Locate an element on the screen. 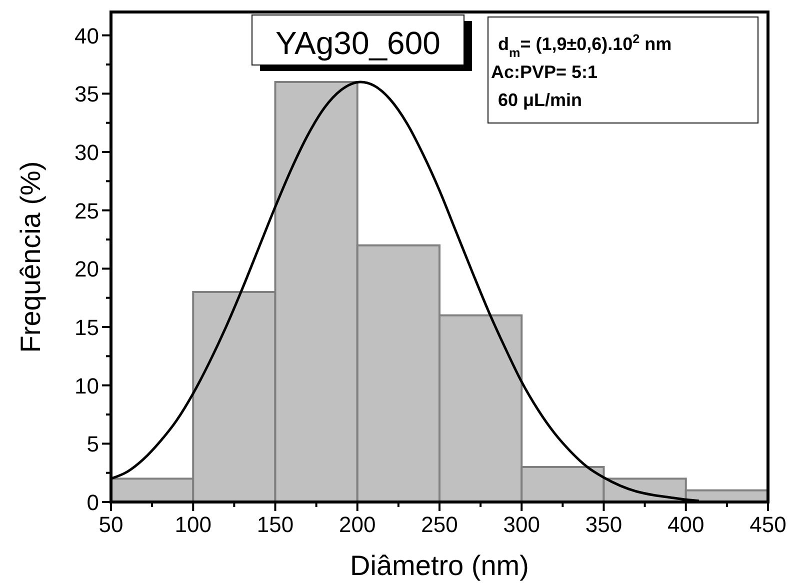  x-tick-label: 350 is located at coordinates (603, 524).